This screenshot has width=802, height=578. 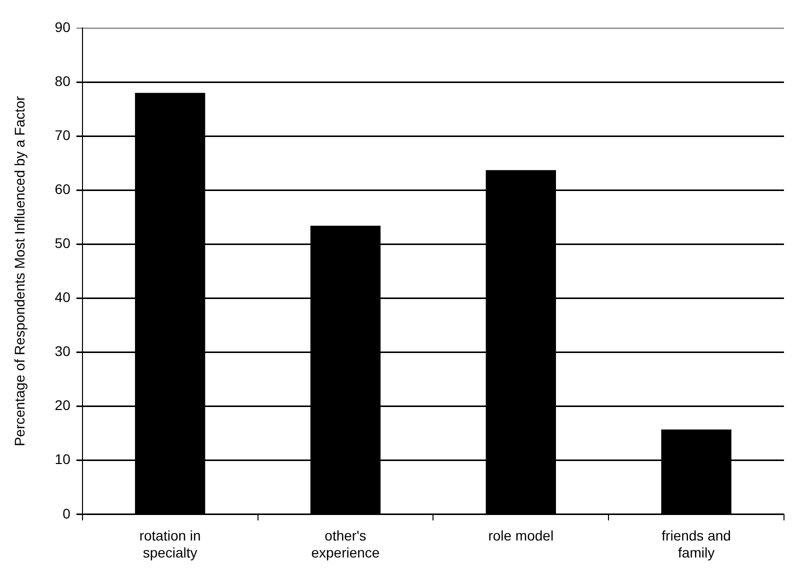 I want to click on y-tick-label: 20, so click(x=62, y=405).